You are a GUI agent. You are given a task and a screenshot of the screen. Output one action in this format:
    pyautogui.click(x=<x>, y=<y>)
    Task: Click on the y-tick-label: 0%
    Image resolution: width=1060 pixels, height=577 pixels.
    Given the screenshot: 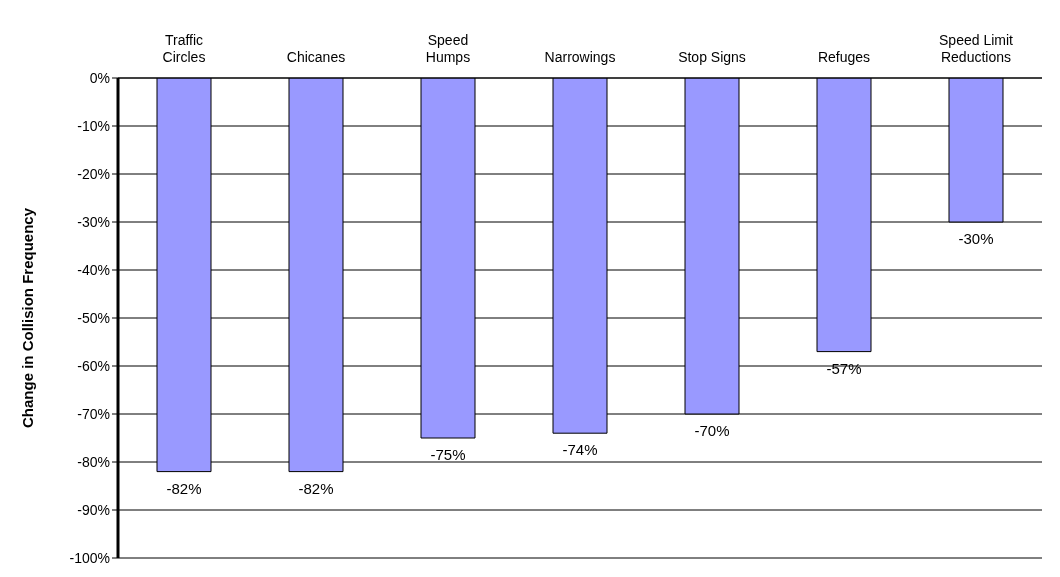 What is the action you would take?
    pyautogui.click(x=99, y=77)
    